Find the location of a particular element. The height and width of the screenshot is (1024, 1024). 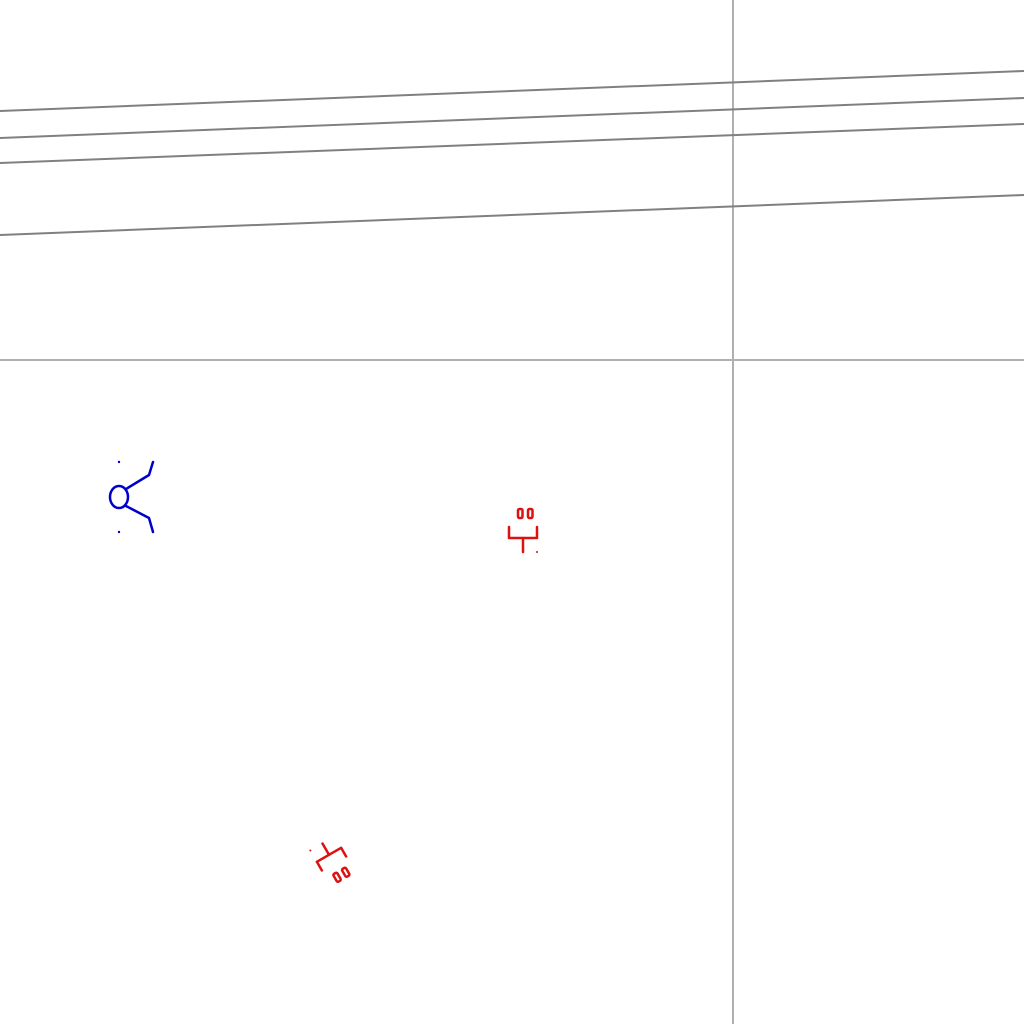

blue-branch-symbol is located at coordinates (131, 497).